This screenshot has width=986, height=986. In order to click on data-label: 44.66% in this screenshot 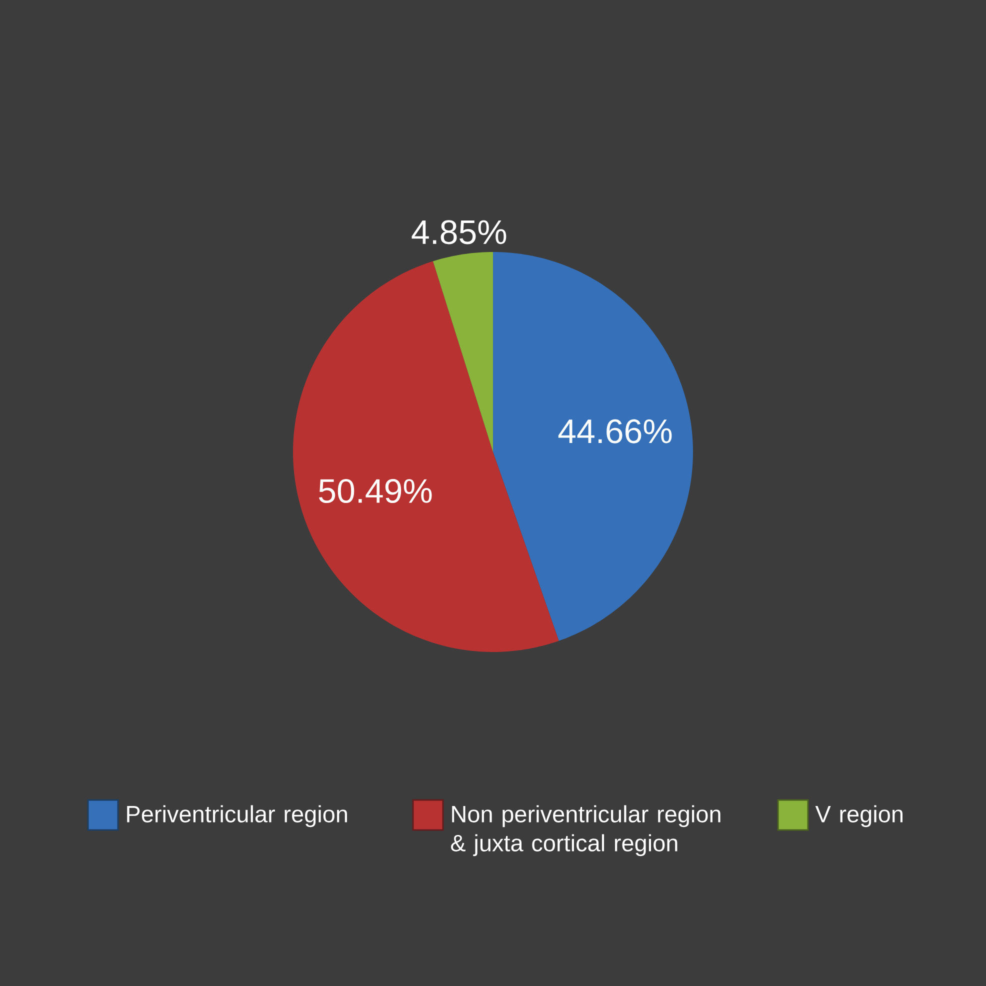, I will do `click(615, 431)`.